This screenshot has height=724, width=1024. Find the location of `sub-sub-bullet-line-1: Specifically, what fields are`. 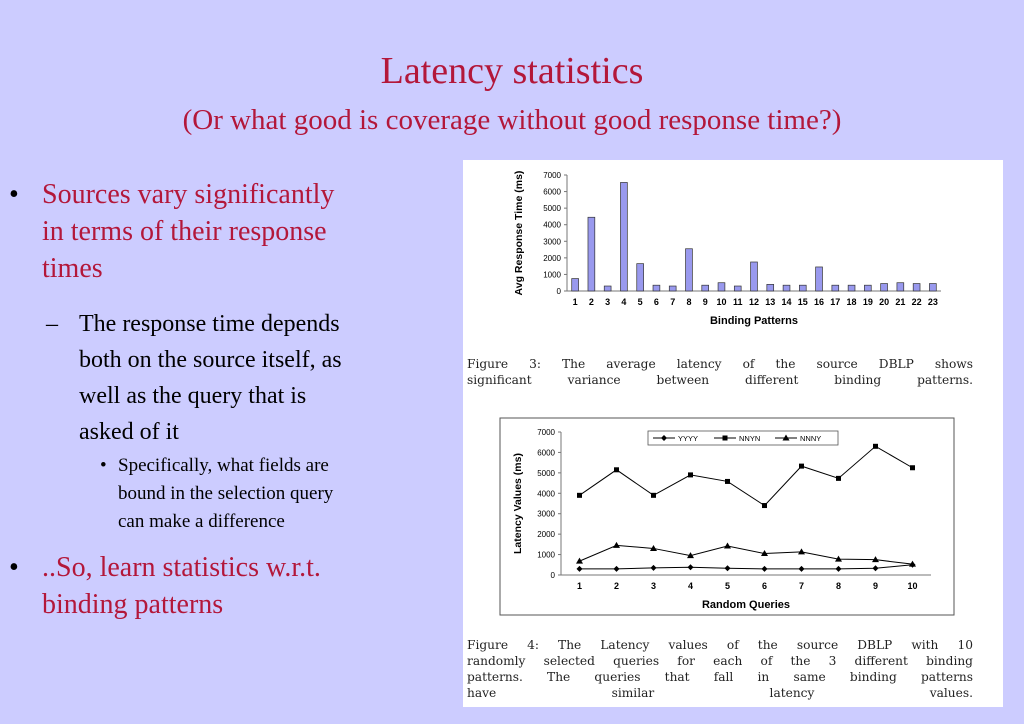

sub-sub-bullet-line-1: Specifically, what fields are is located at coordinates (223, 465).